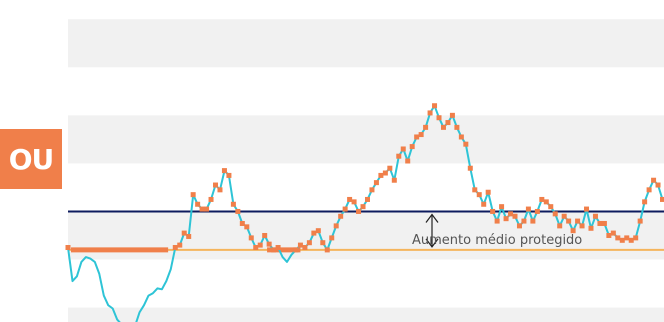 This screenshot has height=322, width=664. Describe the element at coordinates (432, 243) in the screenshot. I see `arrow-head-down` at that location.